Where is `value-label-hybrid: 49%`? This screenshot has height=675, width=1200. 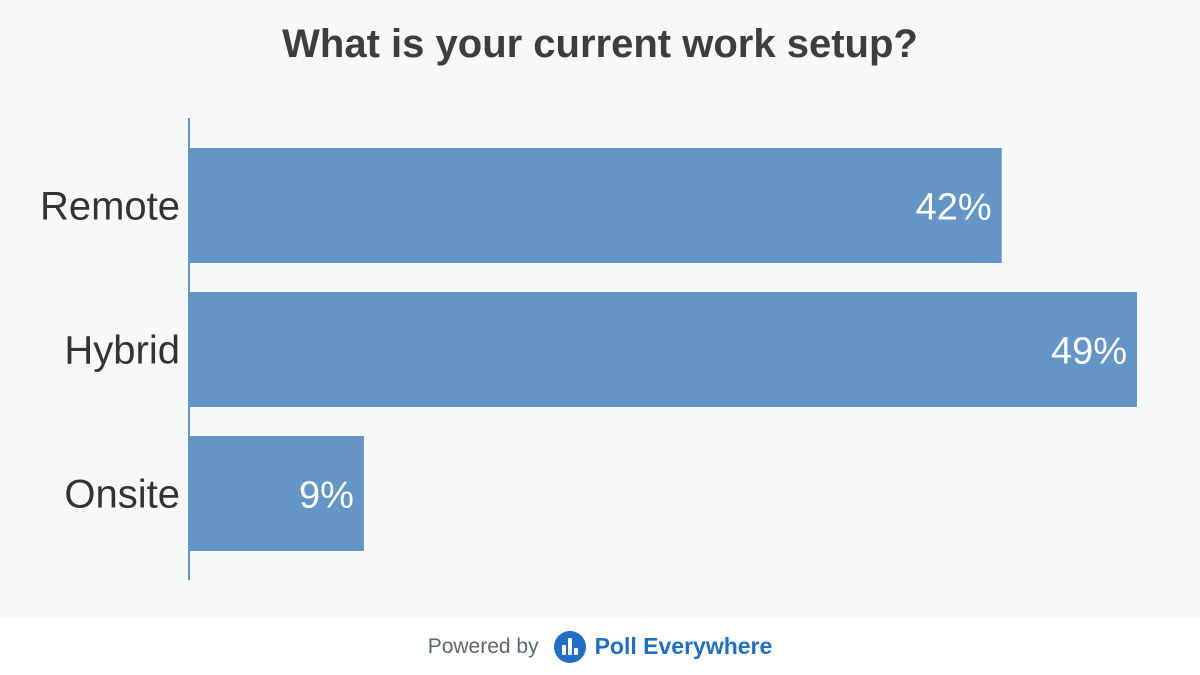 value-label-hybrid: 49% is located at coordinates (1089, 352).